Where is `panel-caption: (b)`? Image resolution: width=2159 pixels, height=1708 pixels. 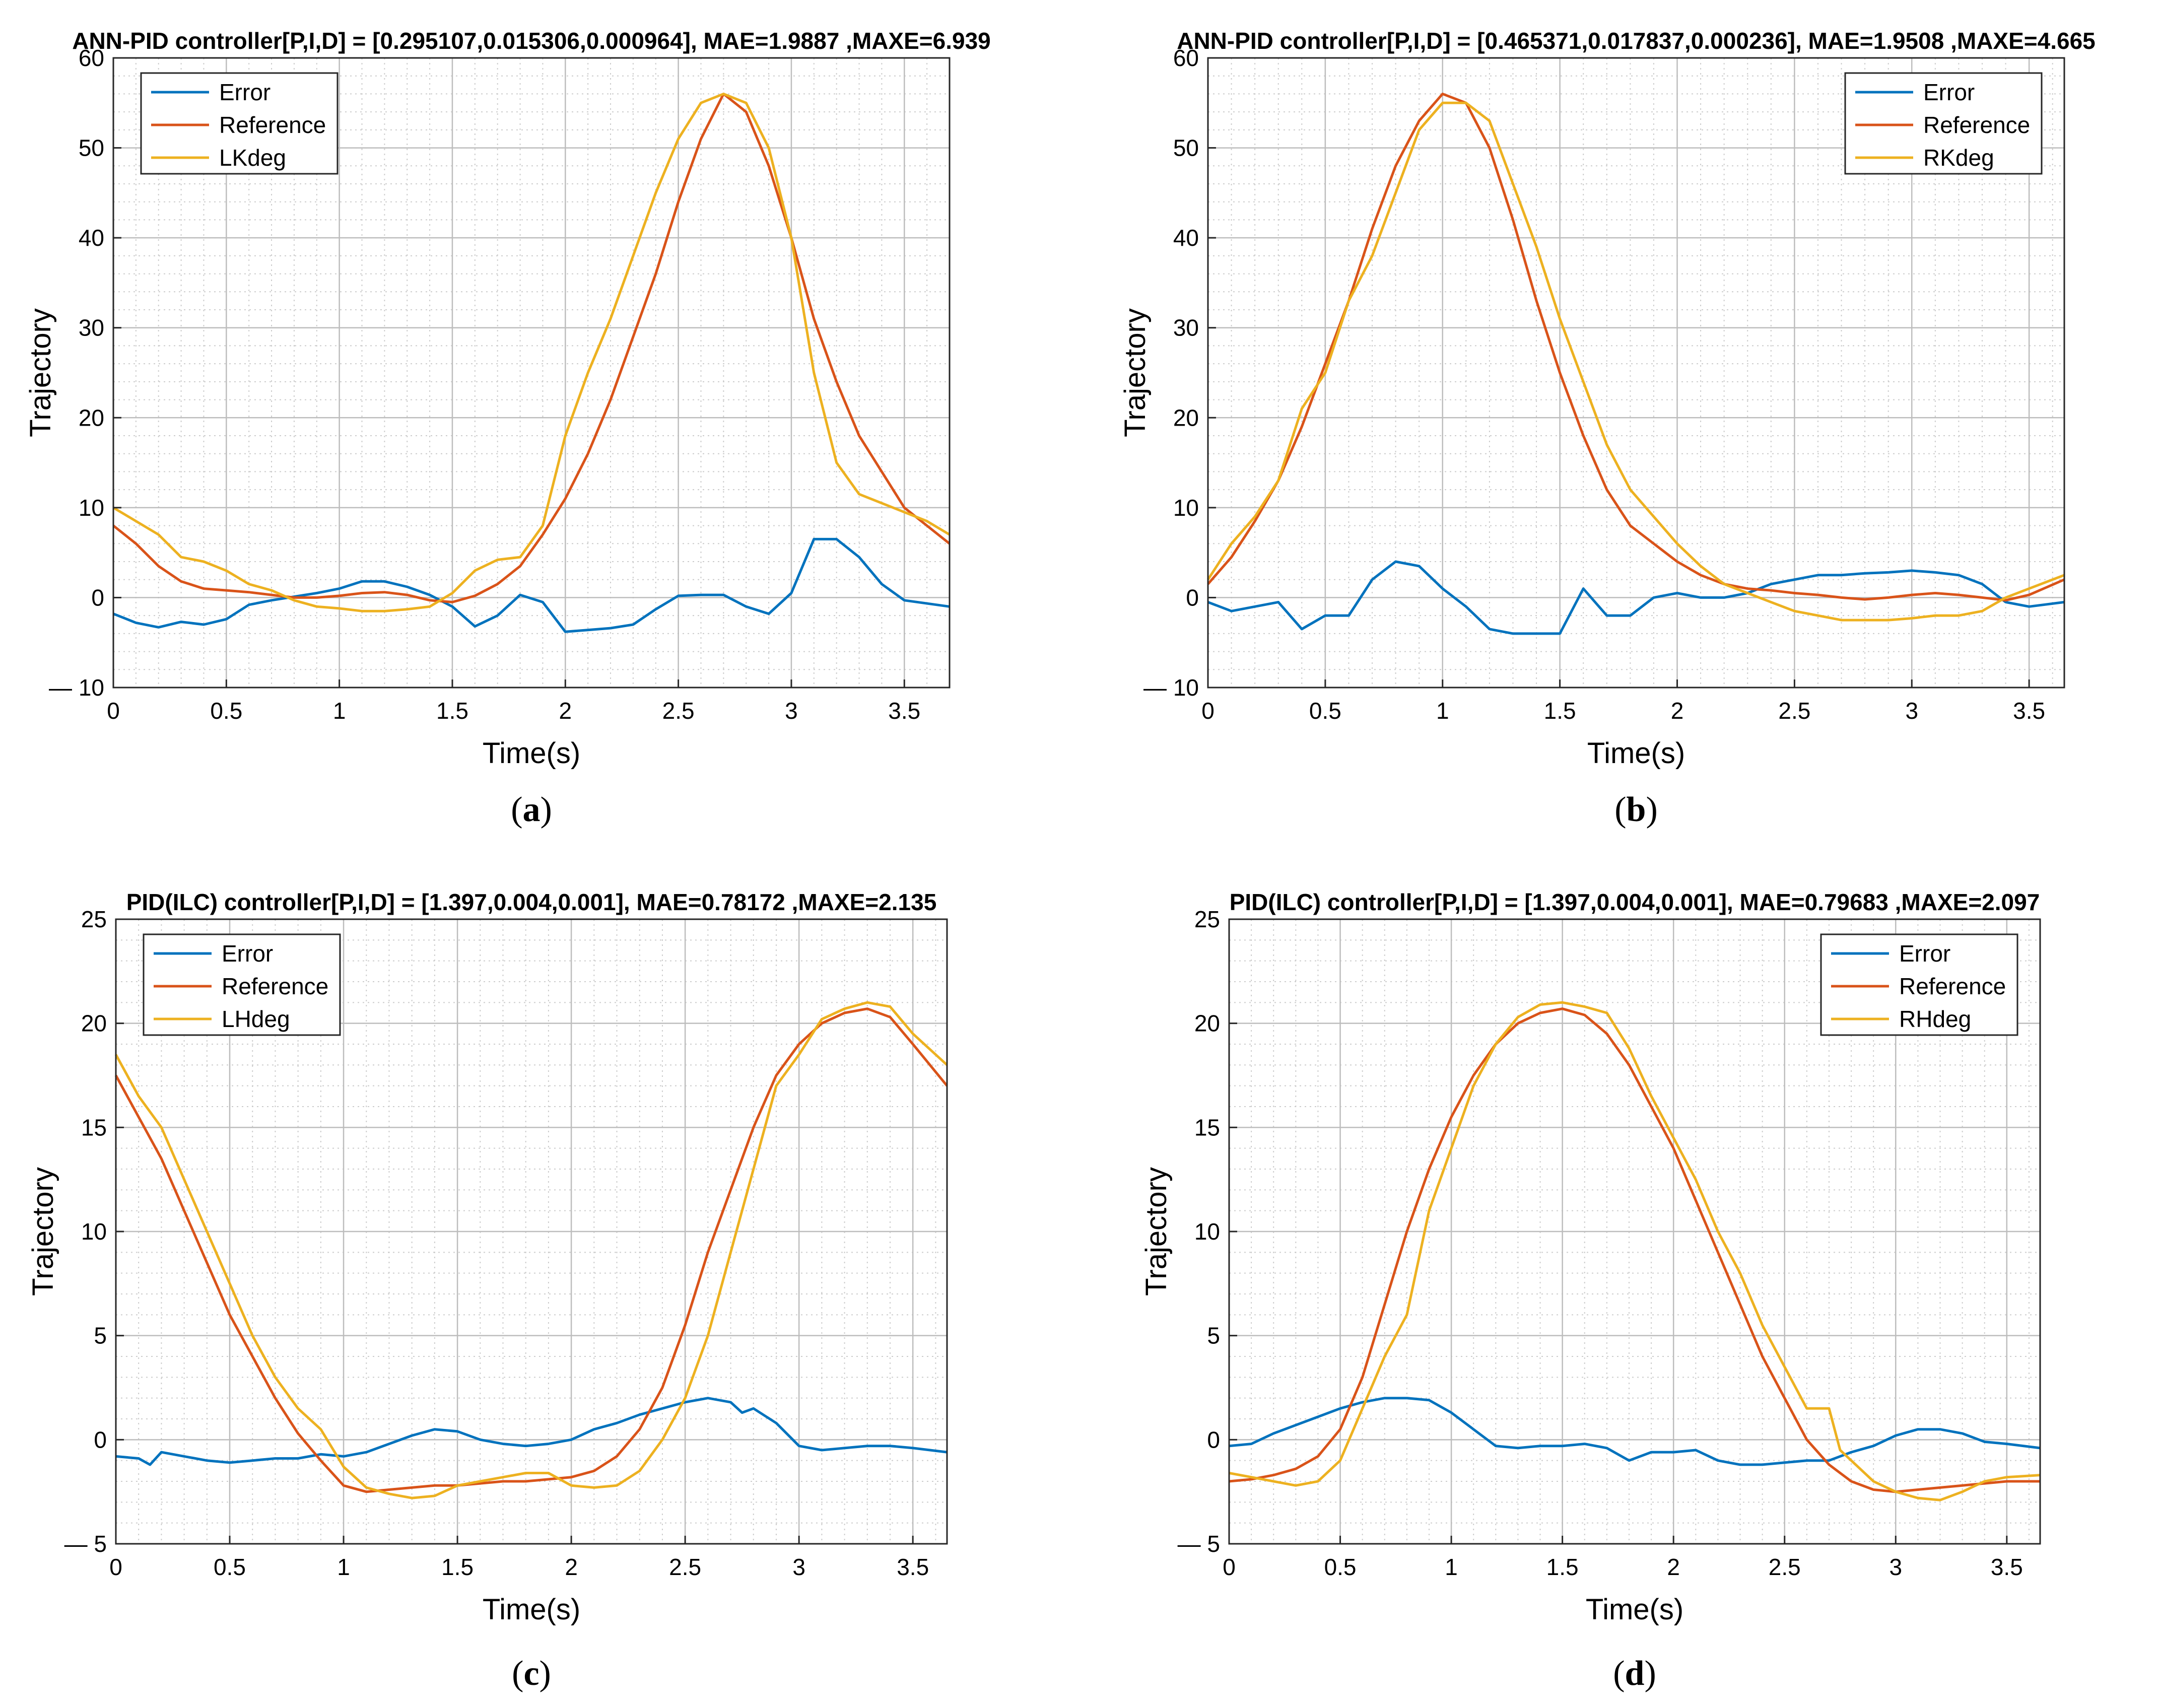
panel-caption: (b) is located at coordinates (1636, 809).